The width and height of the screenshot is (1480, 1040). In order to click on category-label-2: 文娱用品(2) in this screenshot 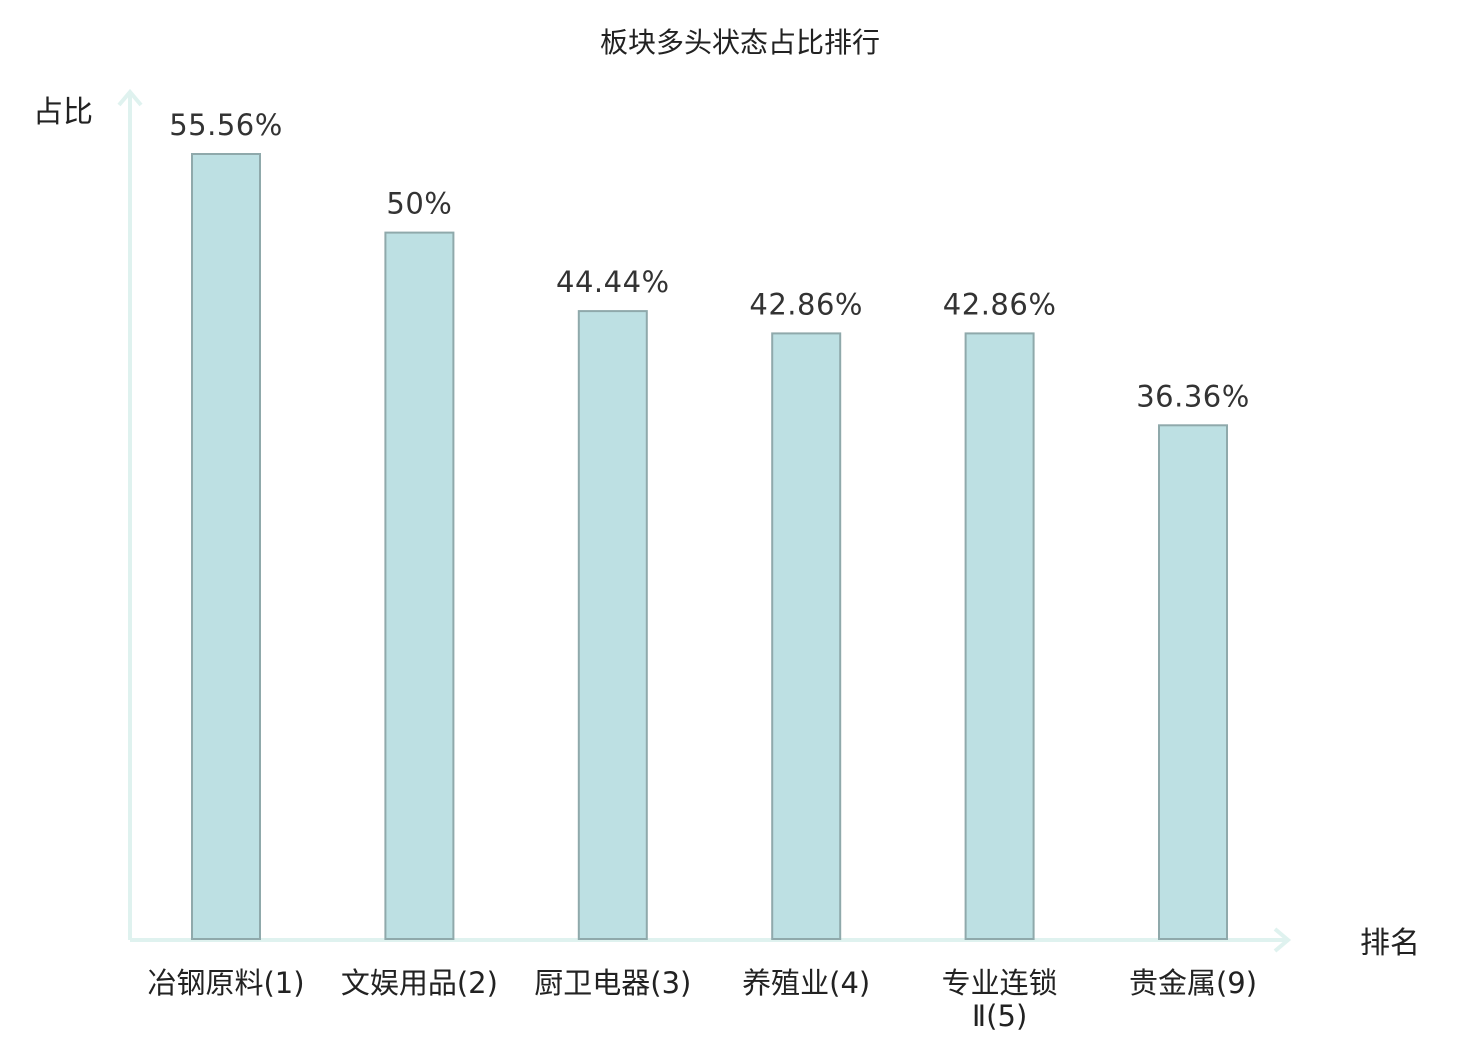, I will do `click(419, 983)`.